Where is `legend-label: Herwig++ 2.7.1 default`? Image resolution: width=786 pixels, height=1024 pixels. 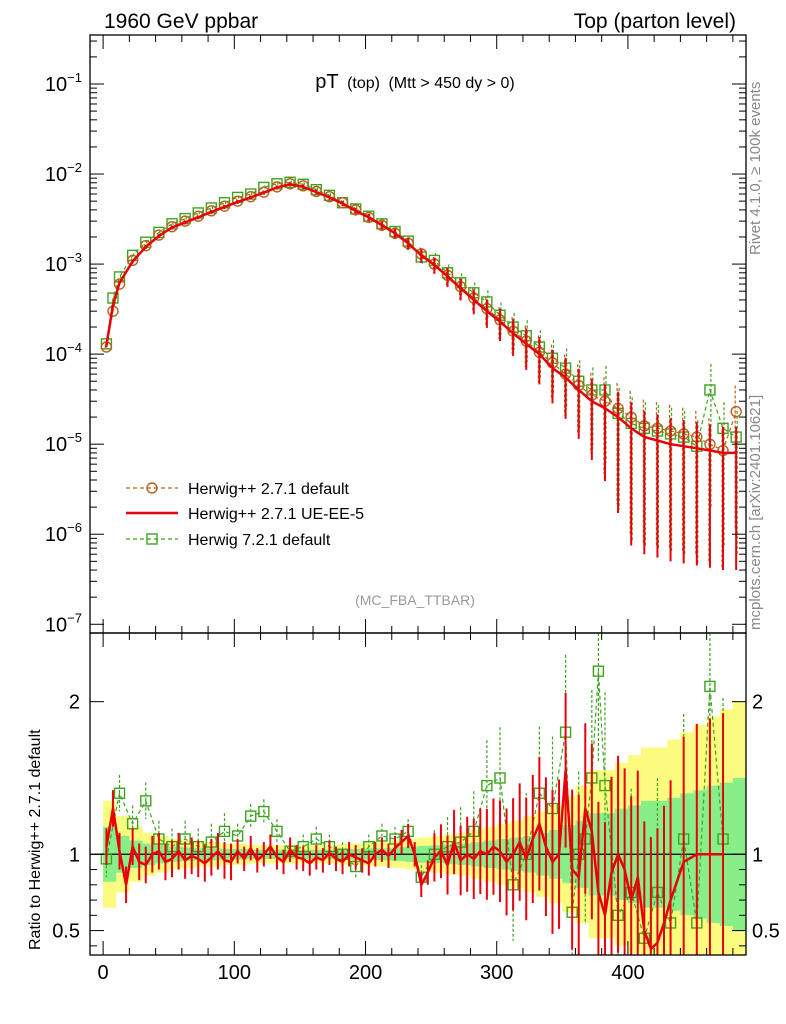
legend-label: Herwig++ 2.7.1 default is located at coordinates (269, 489).